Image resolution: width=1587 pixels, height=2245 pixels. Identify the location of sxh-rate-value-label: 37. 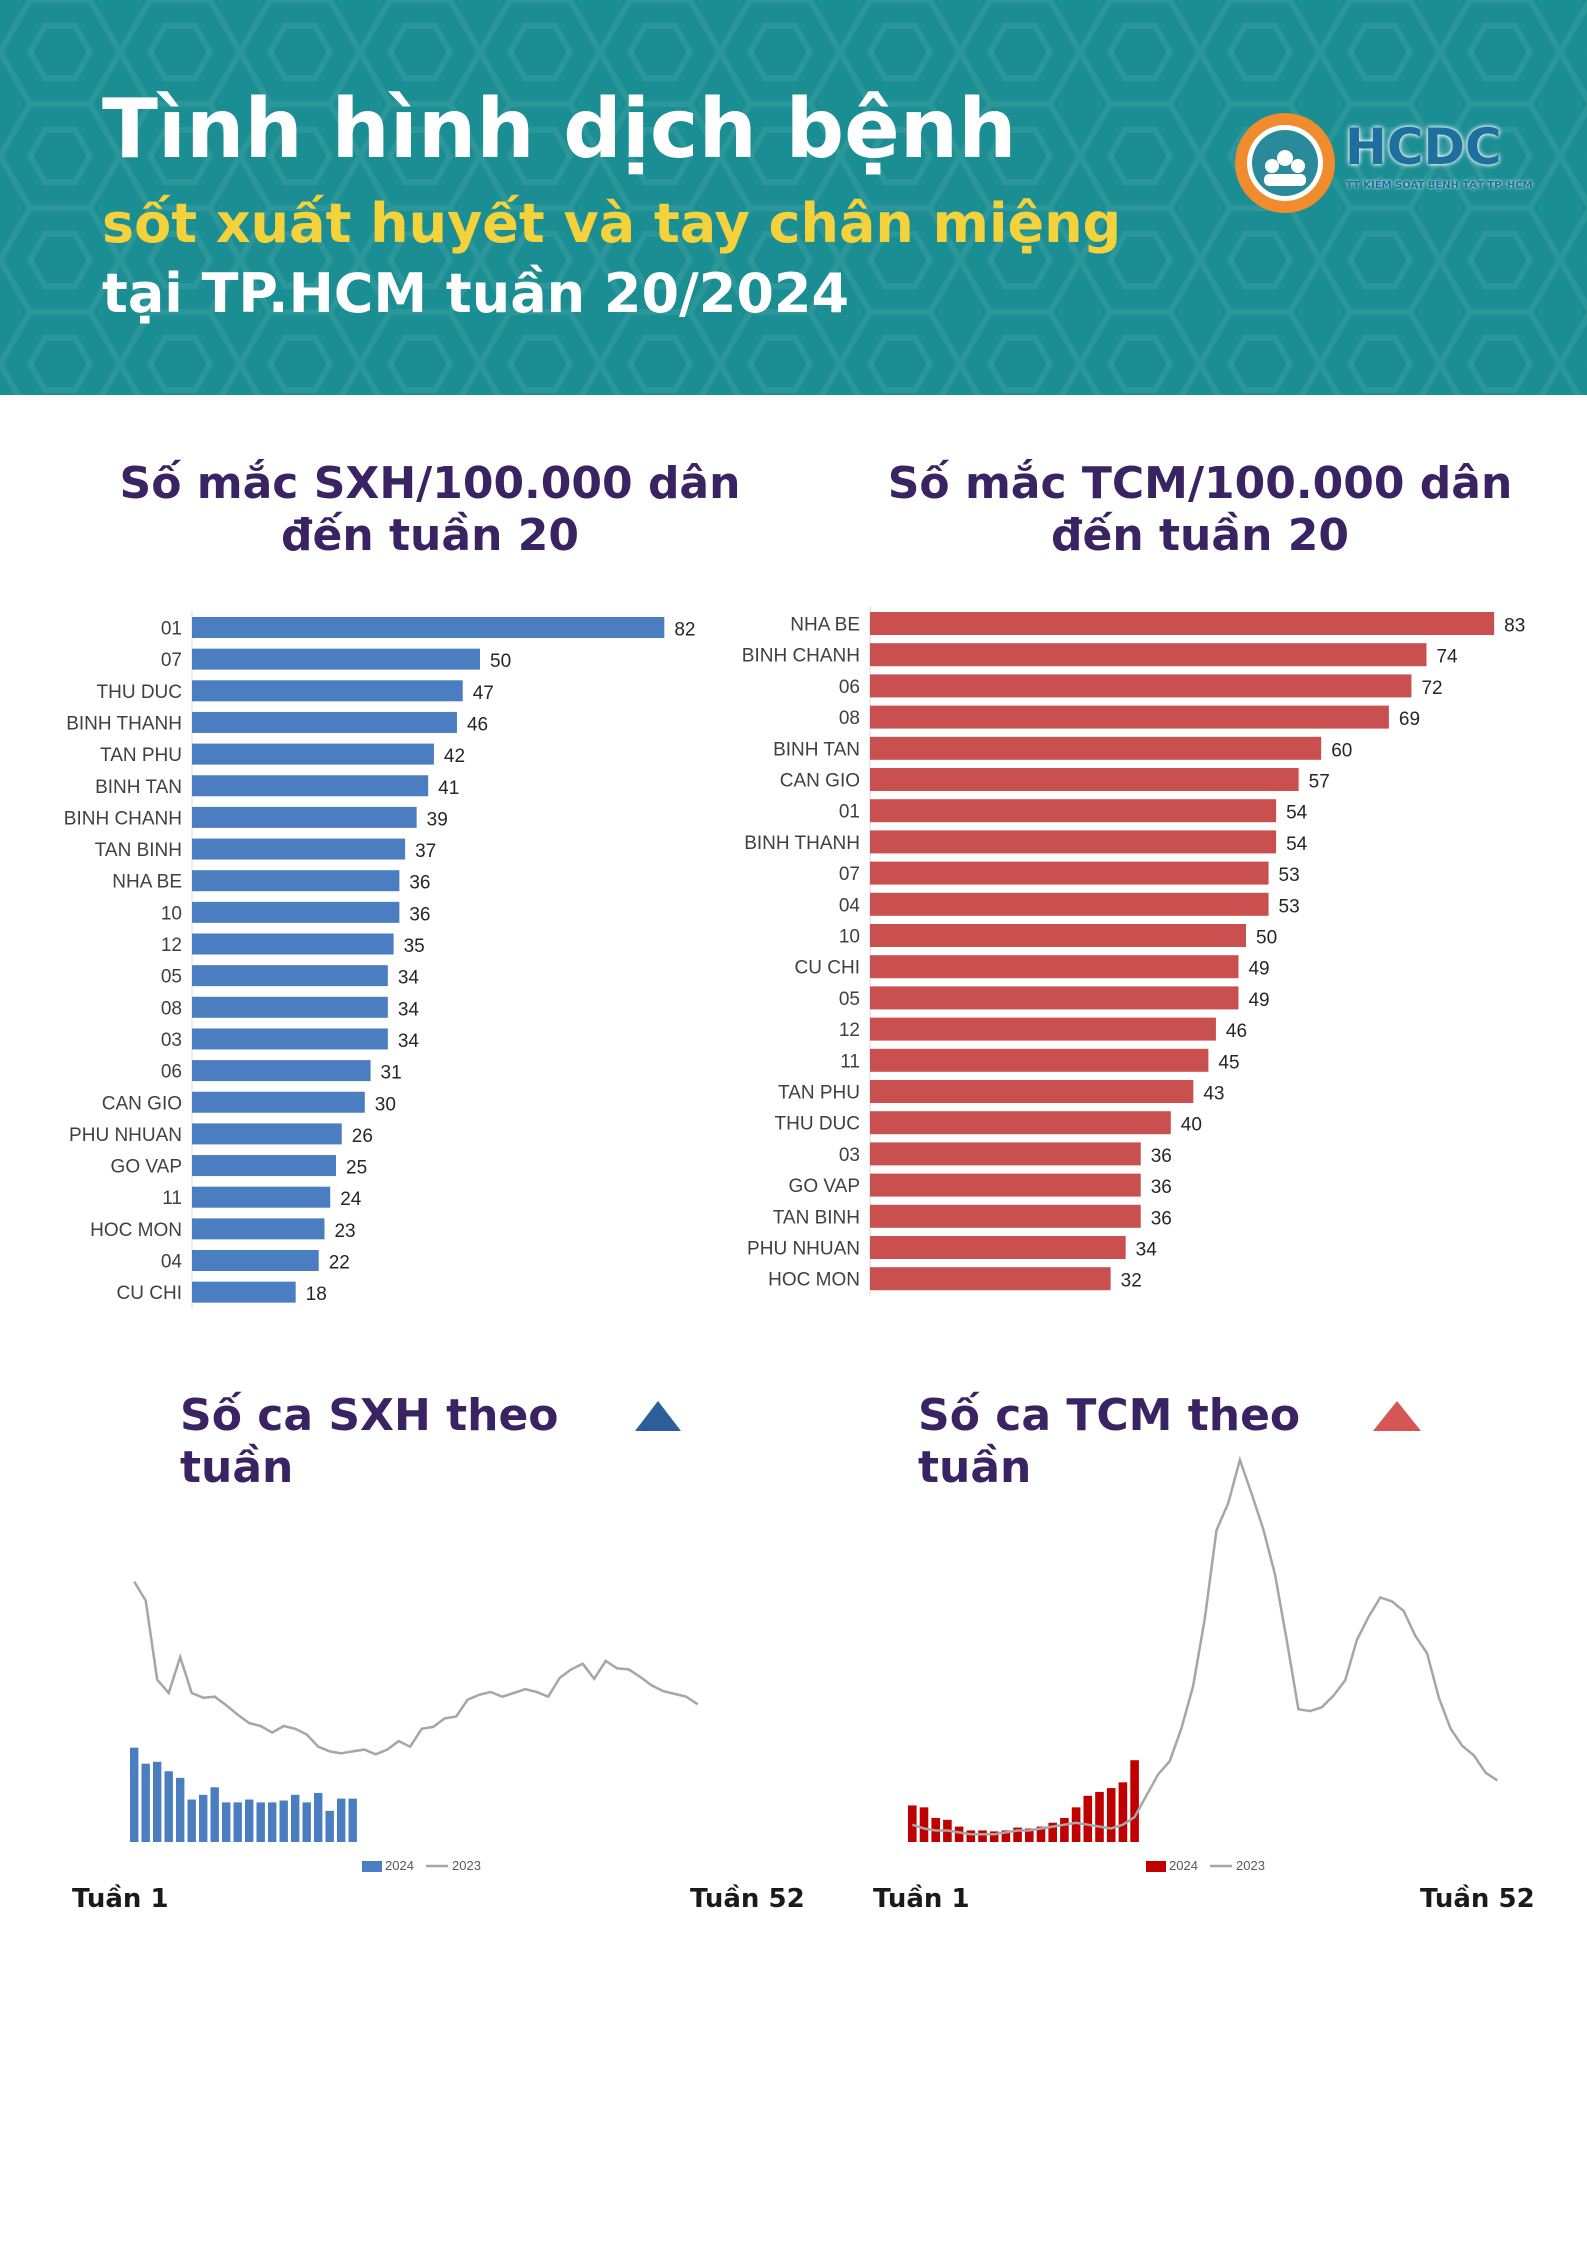
(425, 851).